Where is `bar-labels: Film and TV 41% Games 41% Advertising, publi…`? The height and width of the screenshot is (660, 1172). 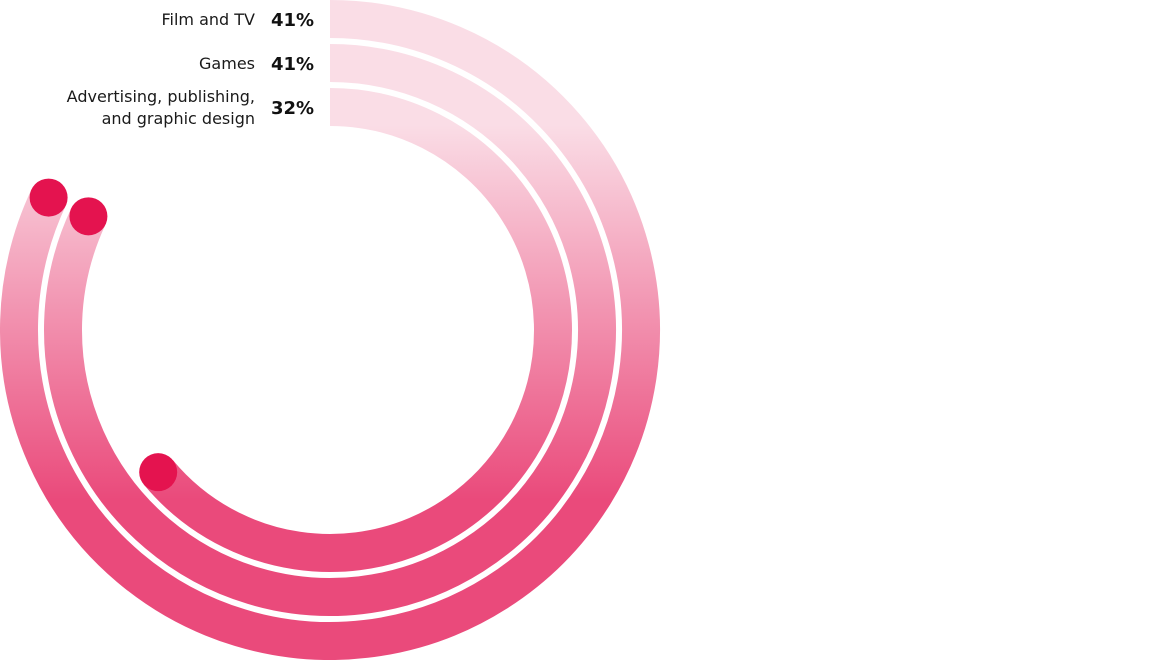
bar-labels: Film and TV 41% Games 41% Advertising, publi… is located at coordinates (190, 69).